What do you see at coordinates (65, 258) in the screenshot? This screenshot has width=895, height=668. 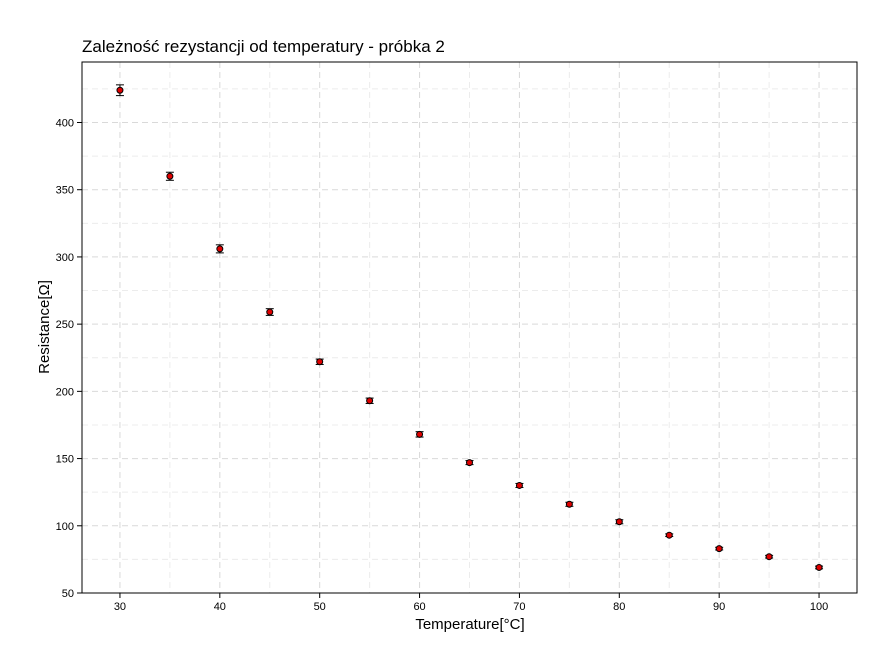 I see `y-tick-label: 300` at bounding box center [65, 258].